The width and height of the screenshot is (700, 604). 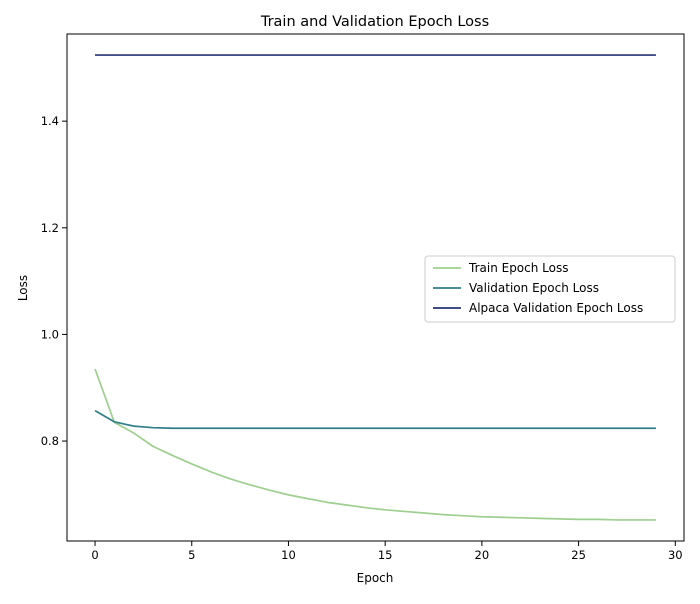 What do you see at coordinates (518, 268) in the screenshot?
I see `legend-label-1: Train Epoch Loss` at bounding box center [518, 268].